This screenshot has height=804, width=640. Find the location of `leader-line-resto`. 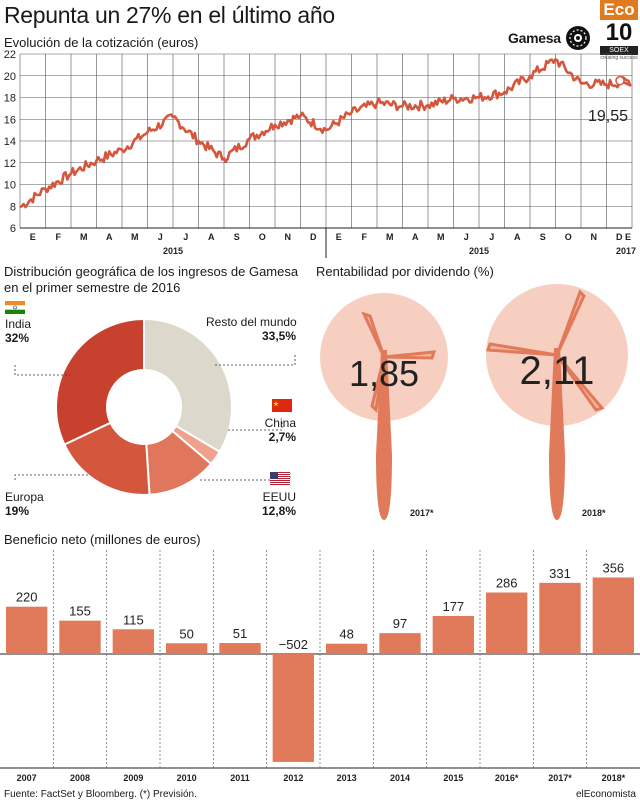

leader-line-resto is located at coordinates (255, 360).